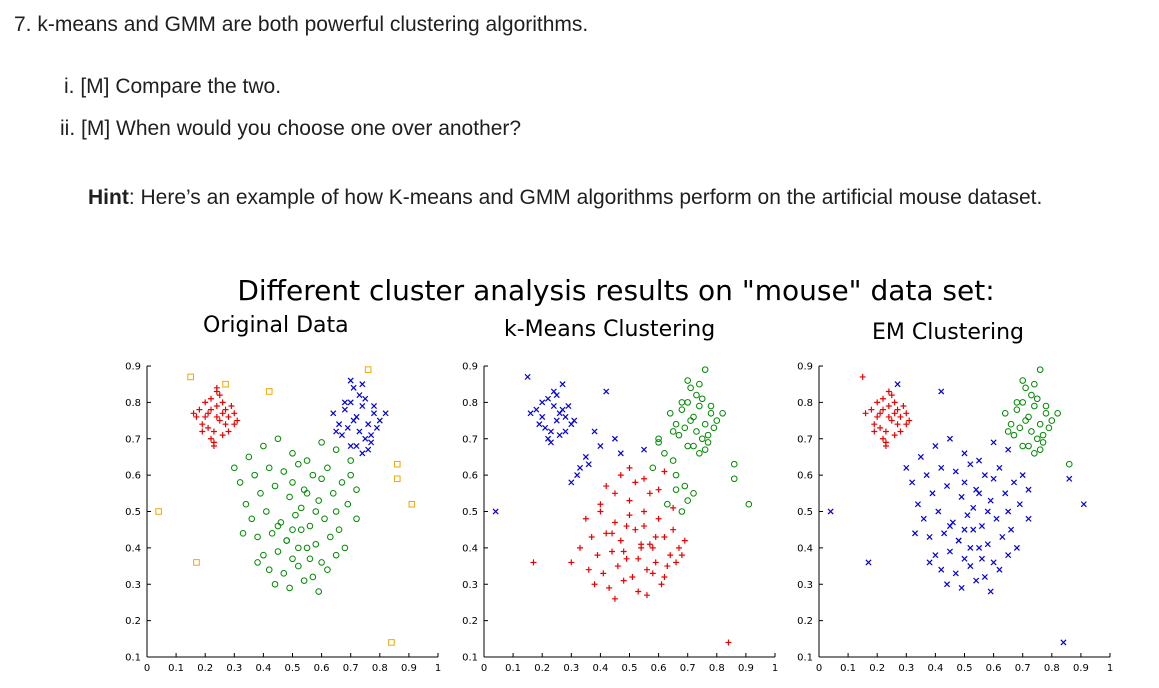  Describe the element at coordinates (133, 439) in the screenshot. I see `y-tick-label: 0.7` at that location.